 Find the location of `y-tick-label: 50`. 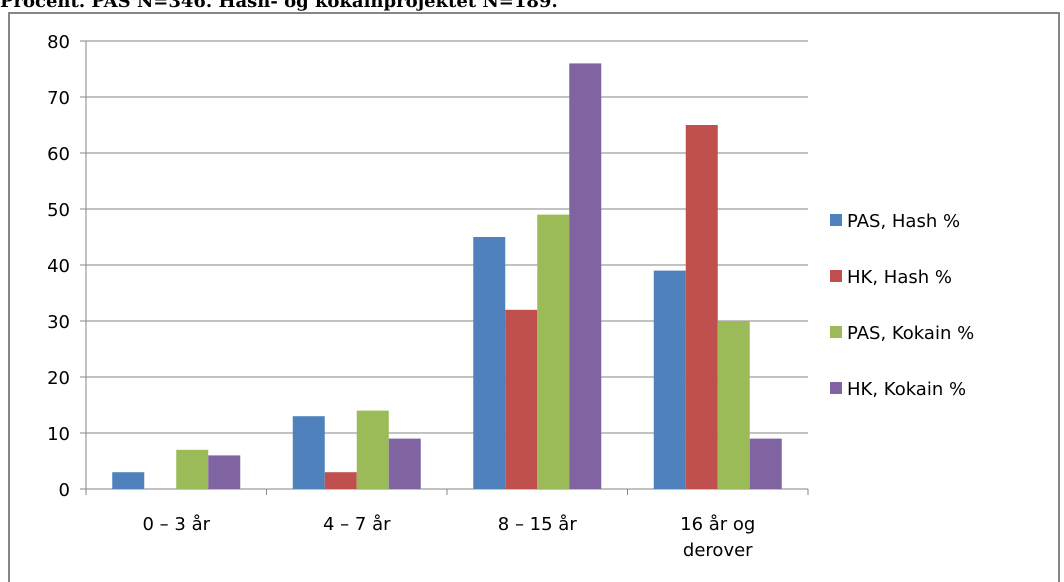

y-tick-label: 50 is located at coordinates (58, 210).